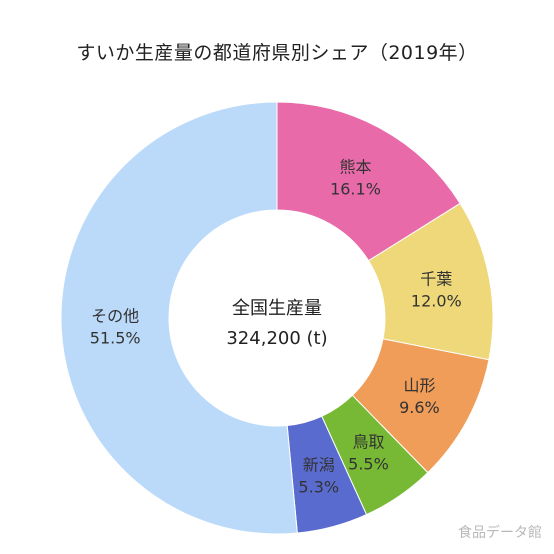  I want to click on chart-title: すいか生産量の都道府県別シェア（2019年）, so click(277, 53).